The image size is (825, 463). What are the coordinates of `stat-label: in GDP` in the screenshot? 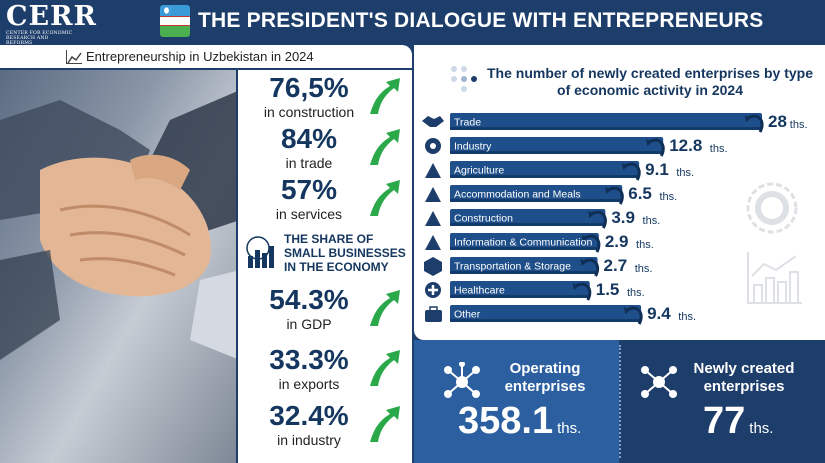 It's located at (309, 324).